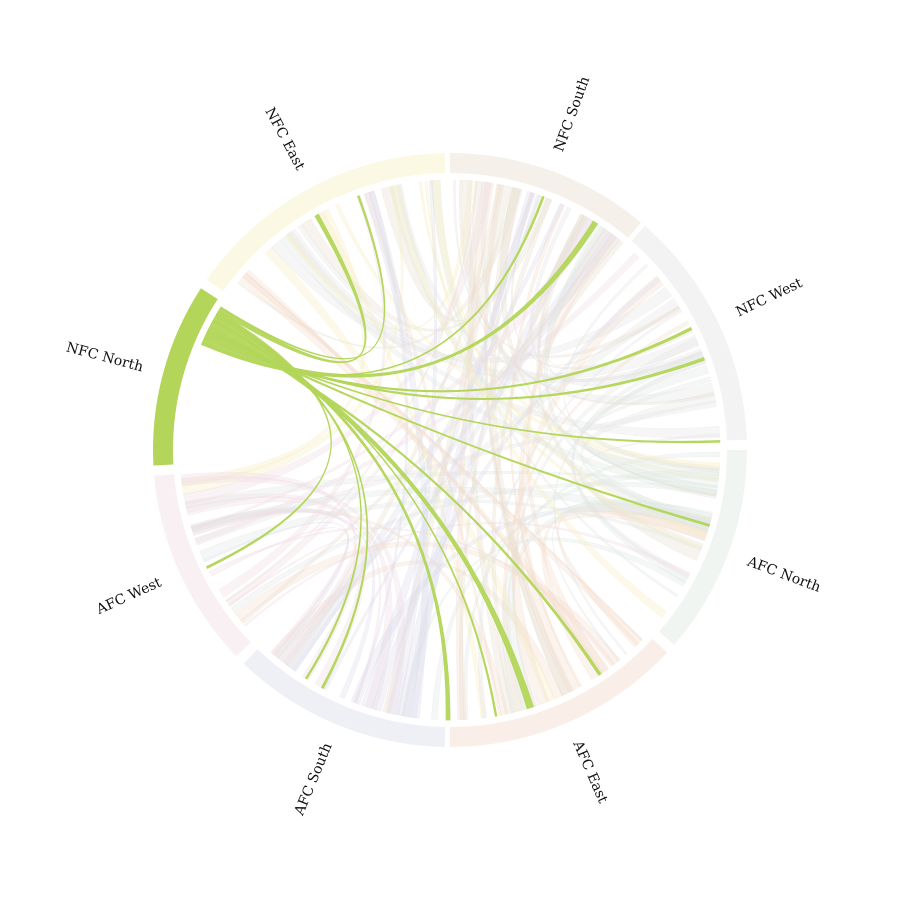 The width and height of the screenshot is (900, 900). What do you see at coordinates (284, 139) in the screenshot?
I see `label-nfc-east: NFC East` at bounding box center [284, 139].